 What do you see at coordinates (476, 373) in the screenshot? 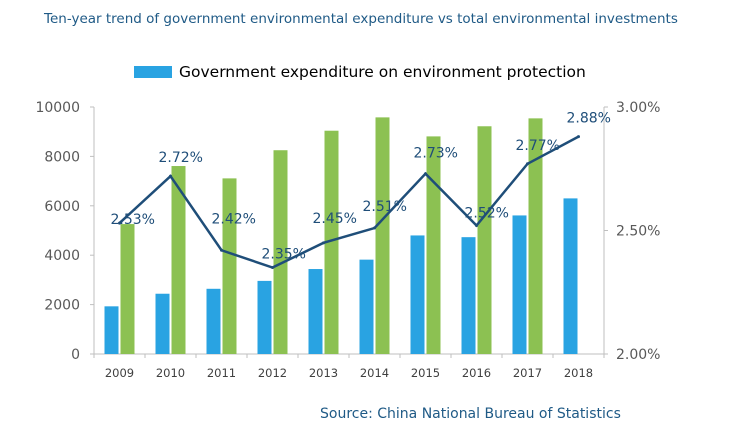
I see `x-tick-label: 2016` at bounding box center [476, 373].